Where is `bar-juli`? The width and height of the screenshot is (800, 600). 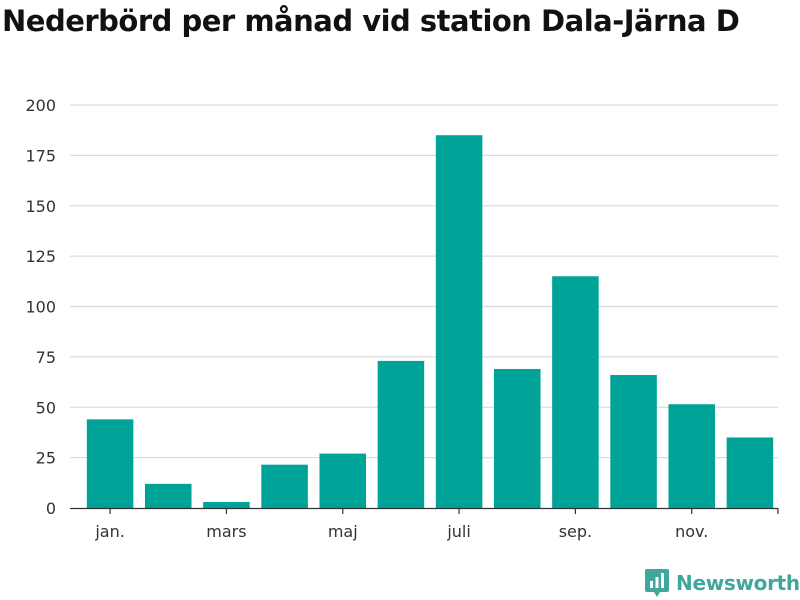
bar-juli is located at coordinates (459, 321).